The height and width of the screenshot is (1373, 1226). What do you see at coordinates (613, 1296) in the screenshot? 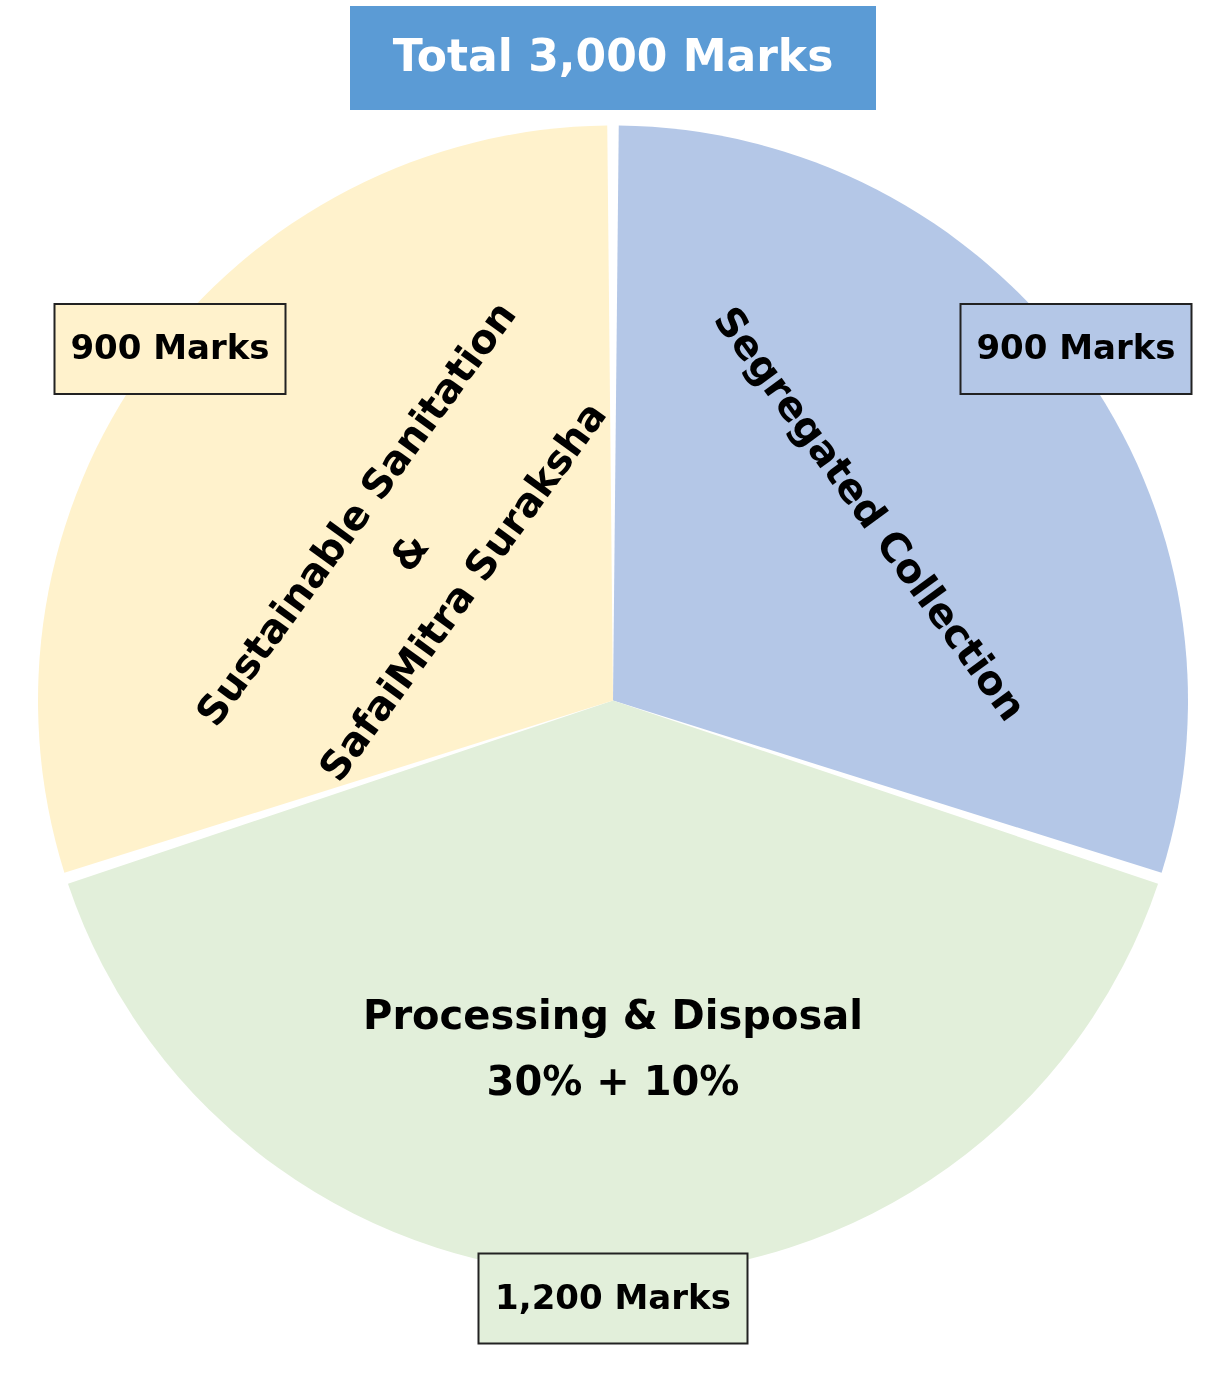
I see `data-label: 1,200 Marks` at bounding box center [613, 1296].